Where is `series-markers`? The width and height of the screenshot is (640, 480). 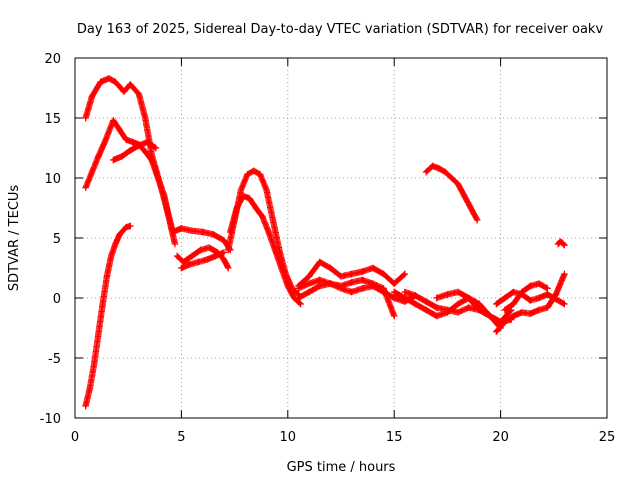 series-markers is located at coordinates (265, 250).